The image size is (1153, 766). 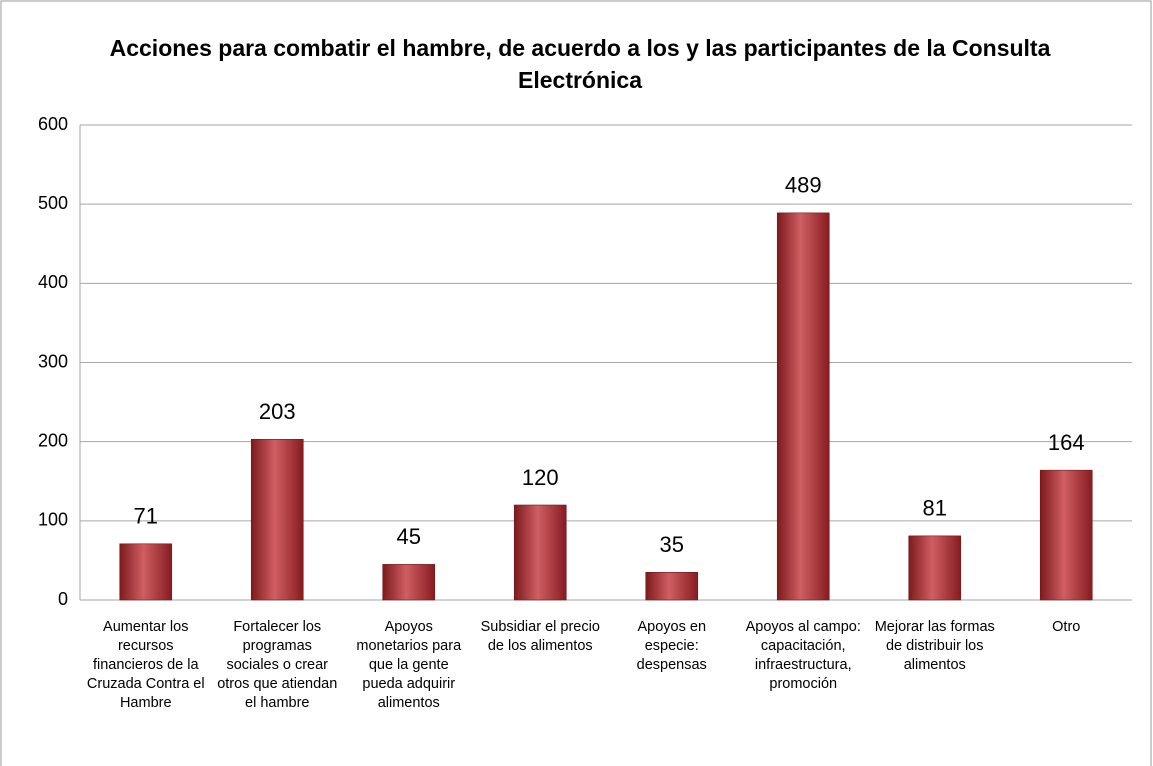 I want to click on x-tick-label: Apoyos en especie: despensas, so click(x=671, y=646).